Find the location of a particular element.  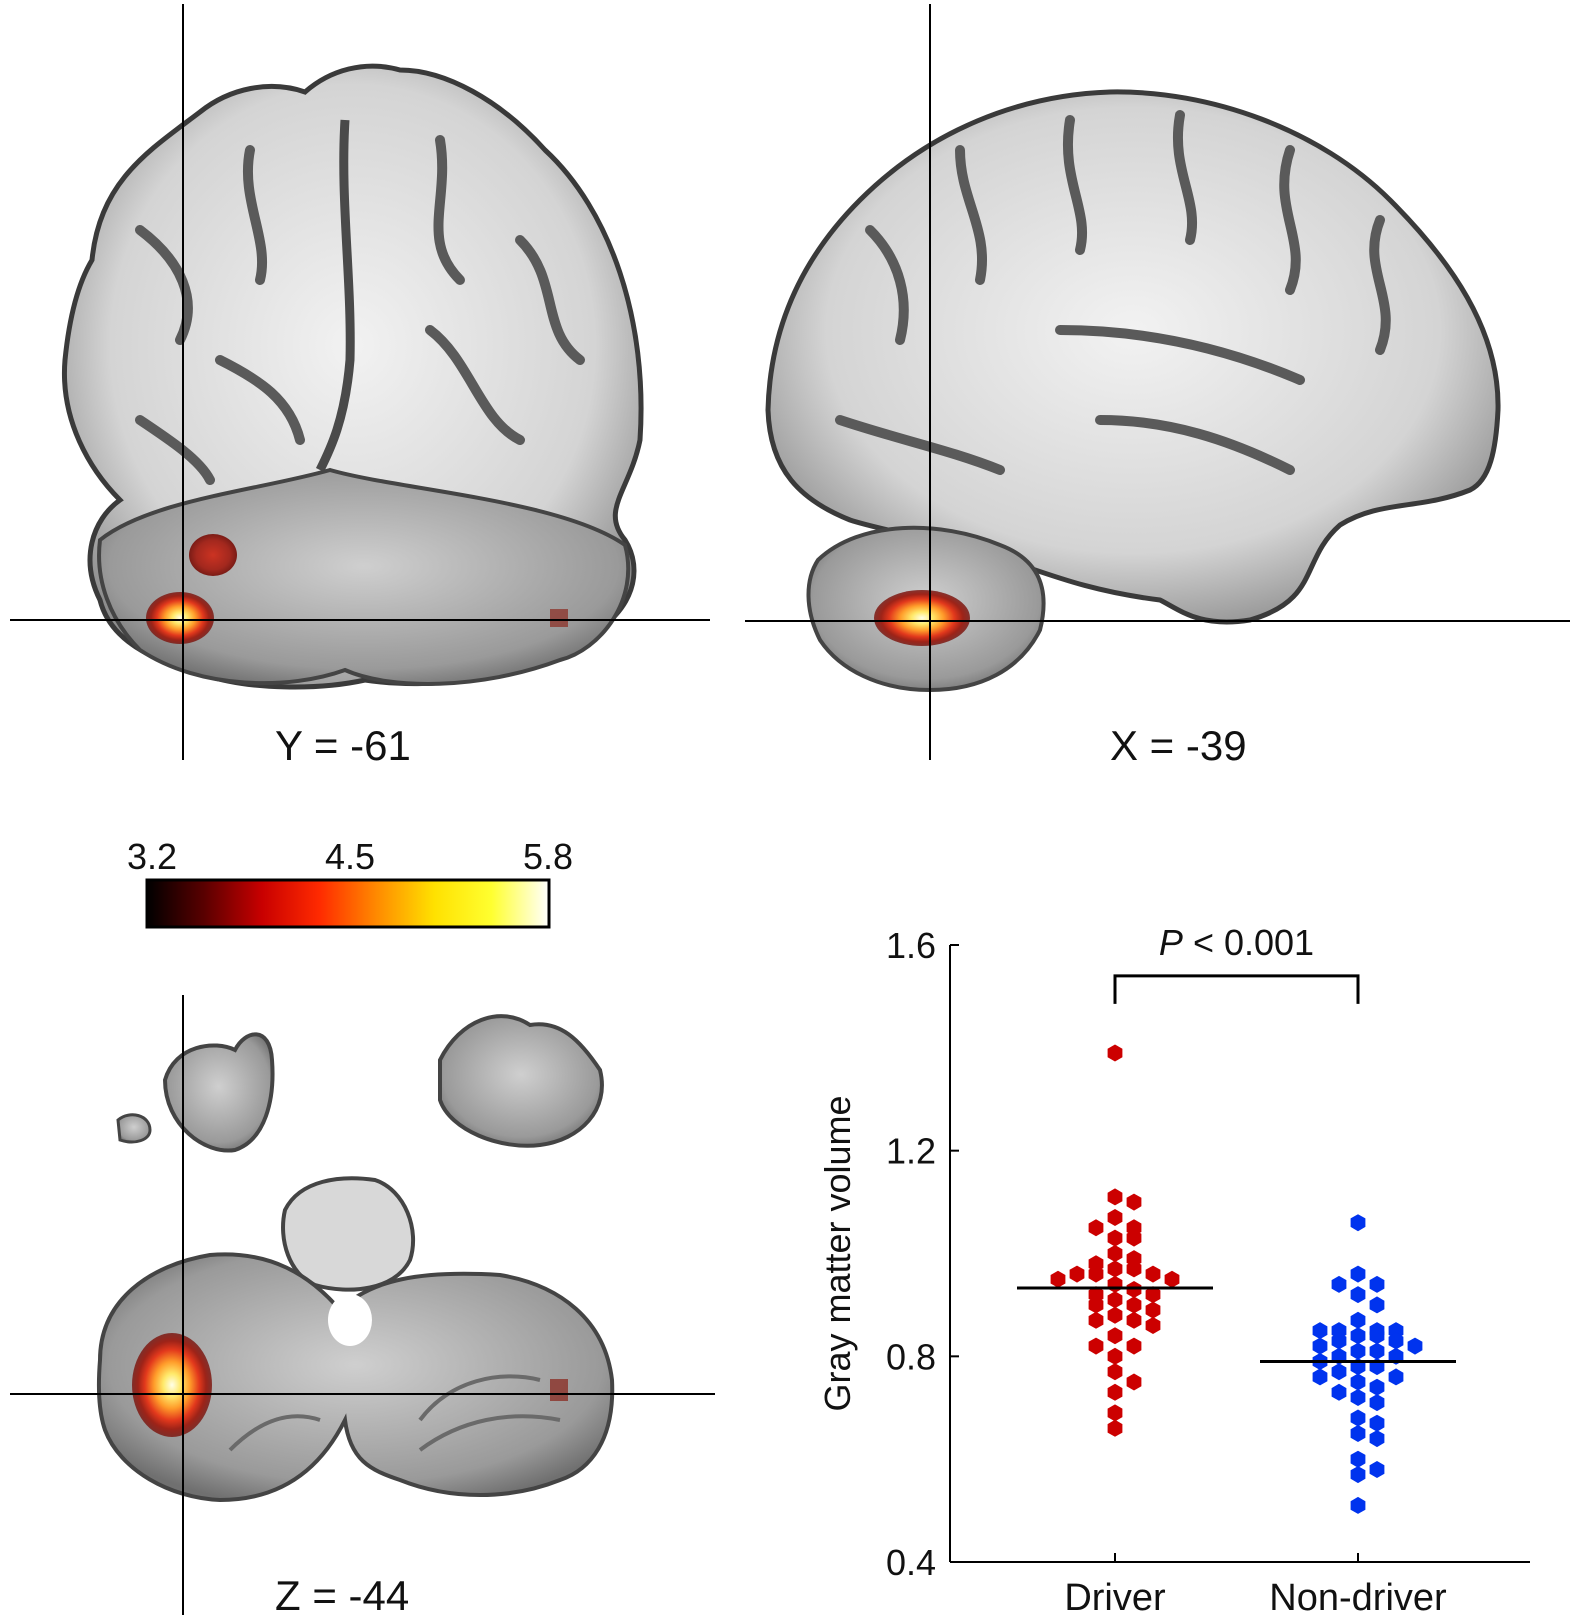

axial-activation-peak is located at coordinates (172, 1385).